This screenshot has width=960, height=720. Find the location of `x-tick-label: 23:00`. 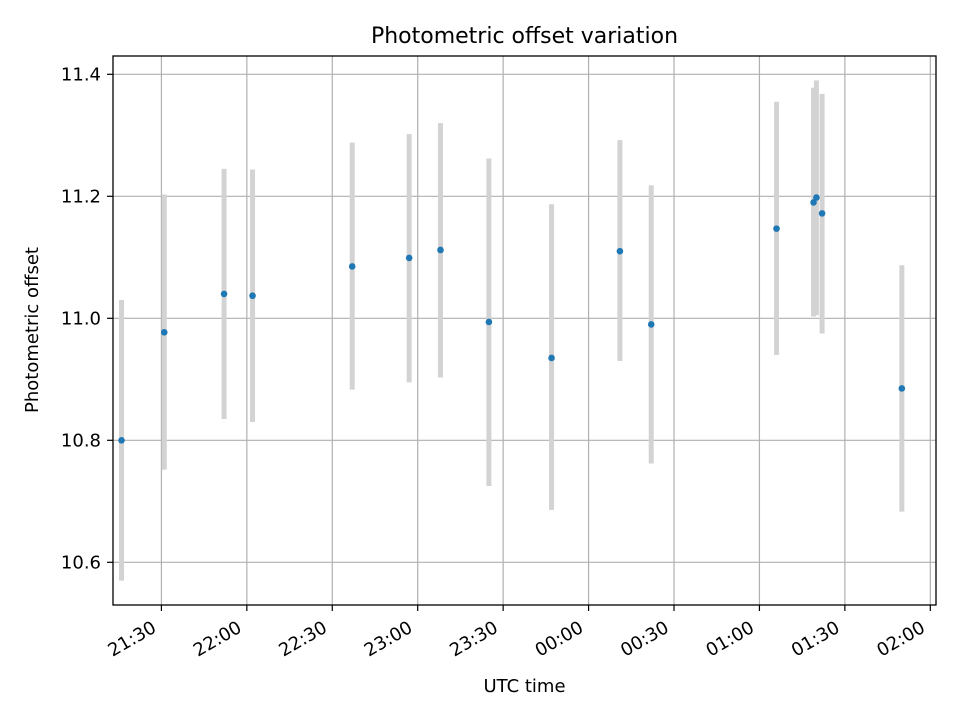

x-tick-label: 23:00 is located at coordinates (388, 639).